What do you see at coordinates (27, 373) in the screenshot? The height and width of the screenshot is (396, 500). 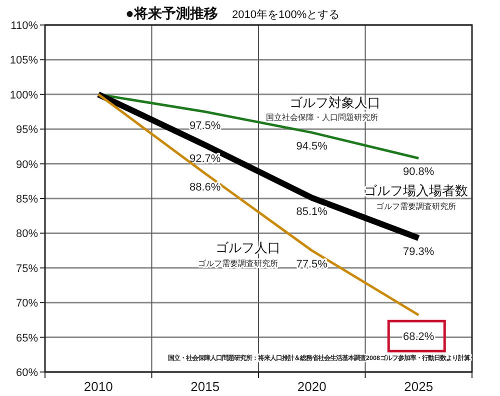 I see `y-tick-label: 60%` at bounding box center [27, 373].